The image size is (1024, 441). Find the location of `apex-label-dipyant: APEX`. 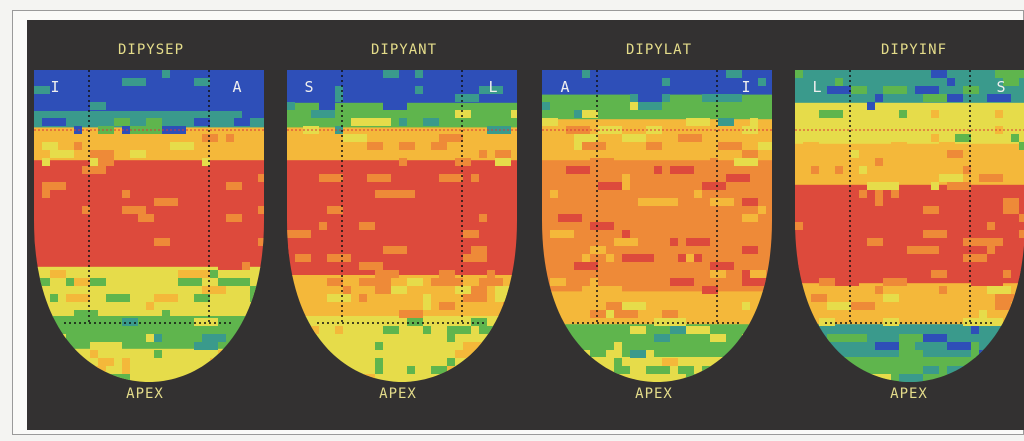

apex-label-dipyant: APEX is located at coordinates (398, 394).